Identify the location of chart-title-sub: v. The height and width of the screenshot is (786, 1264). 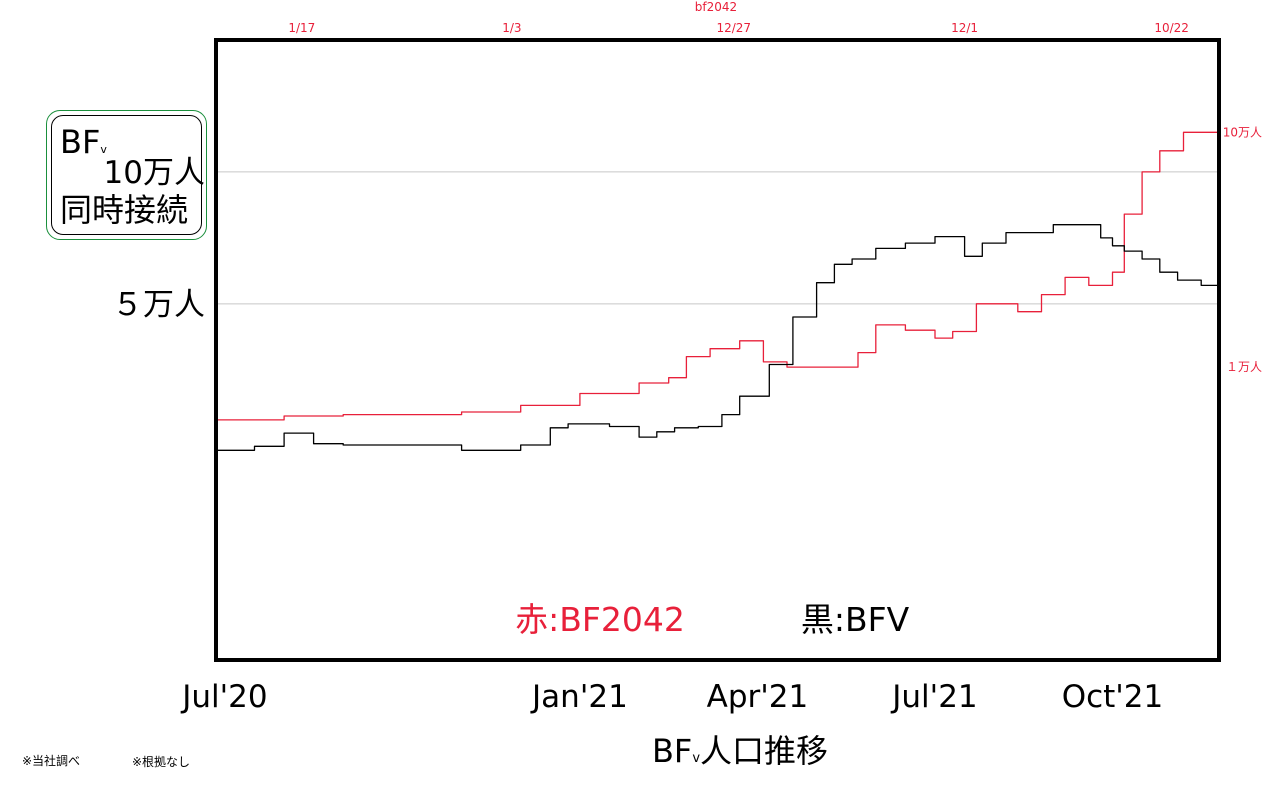
(696, 758).